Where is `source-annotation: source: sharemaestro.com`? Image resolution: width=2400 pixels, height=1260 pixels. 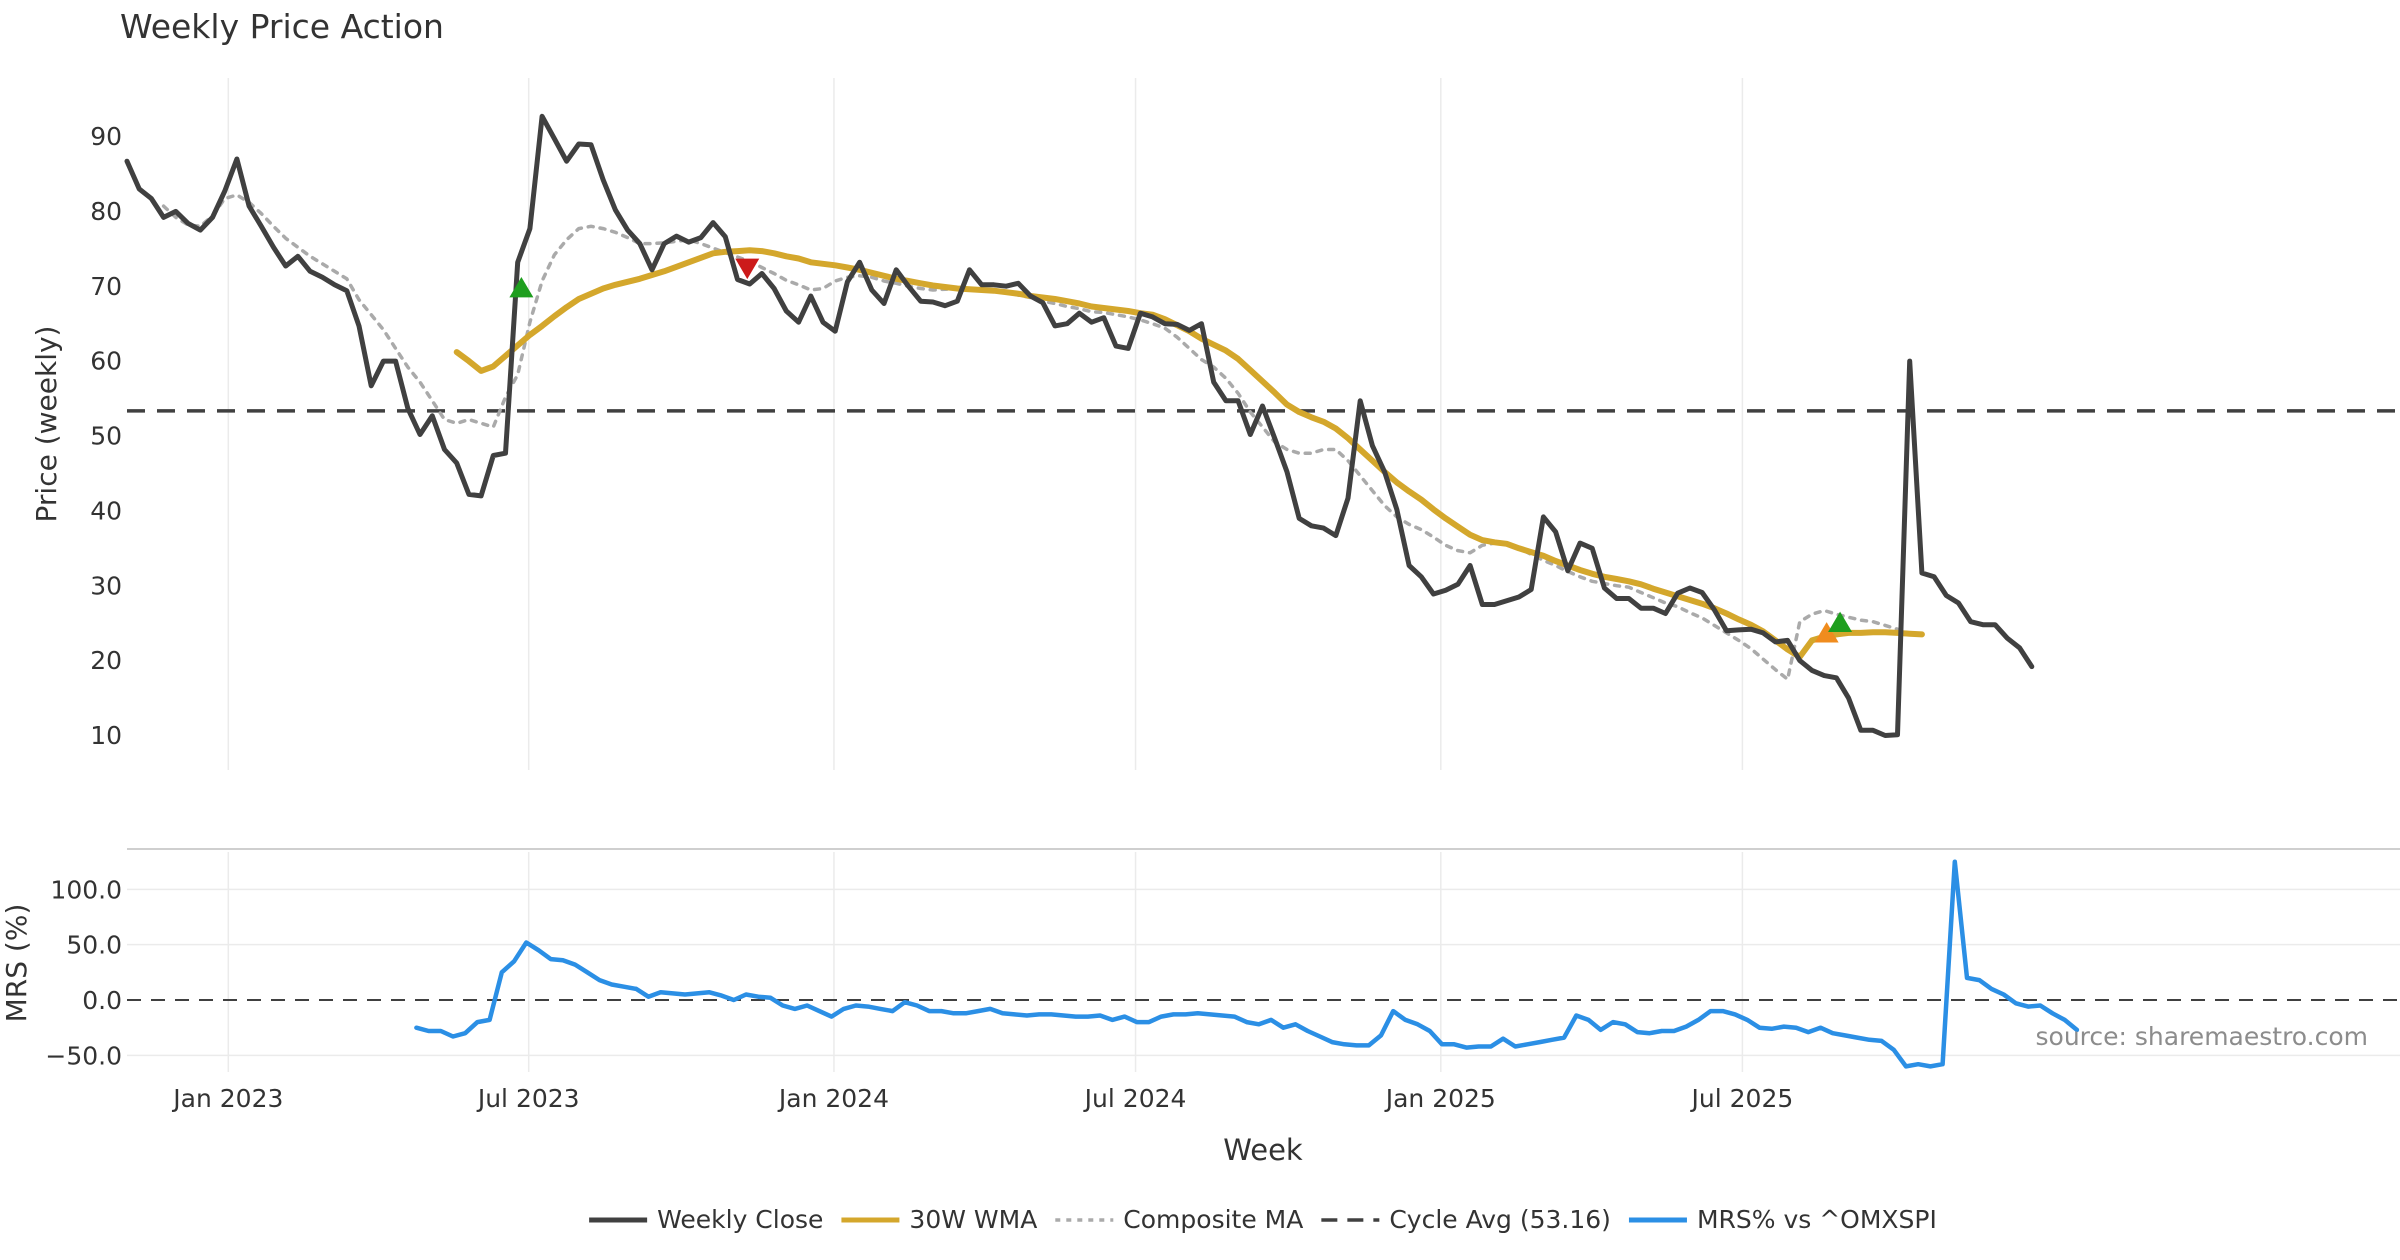 source-annotation: source: sharemaestro.com is located at coordinates (2202, 1036).